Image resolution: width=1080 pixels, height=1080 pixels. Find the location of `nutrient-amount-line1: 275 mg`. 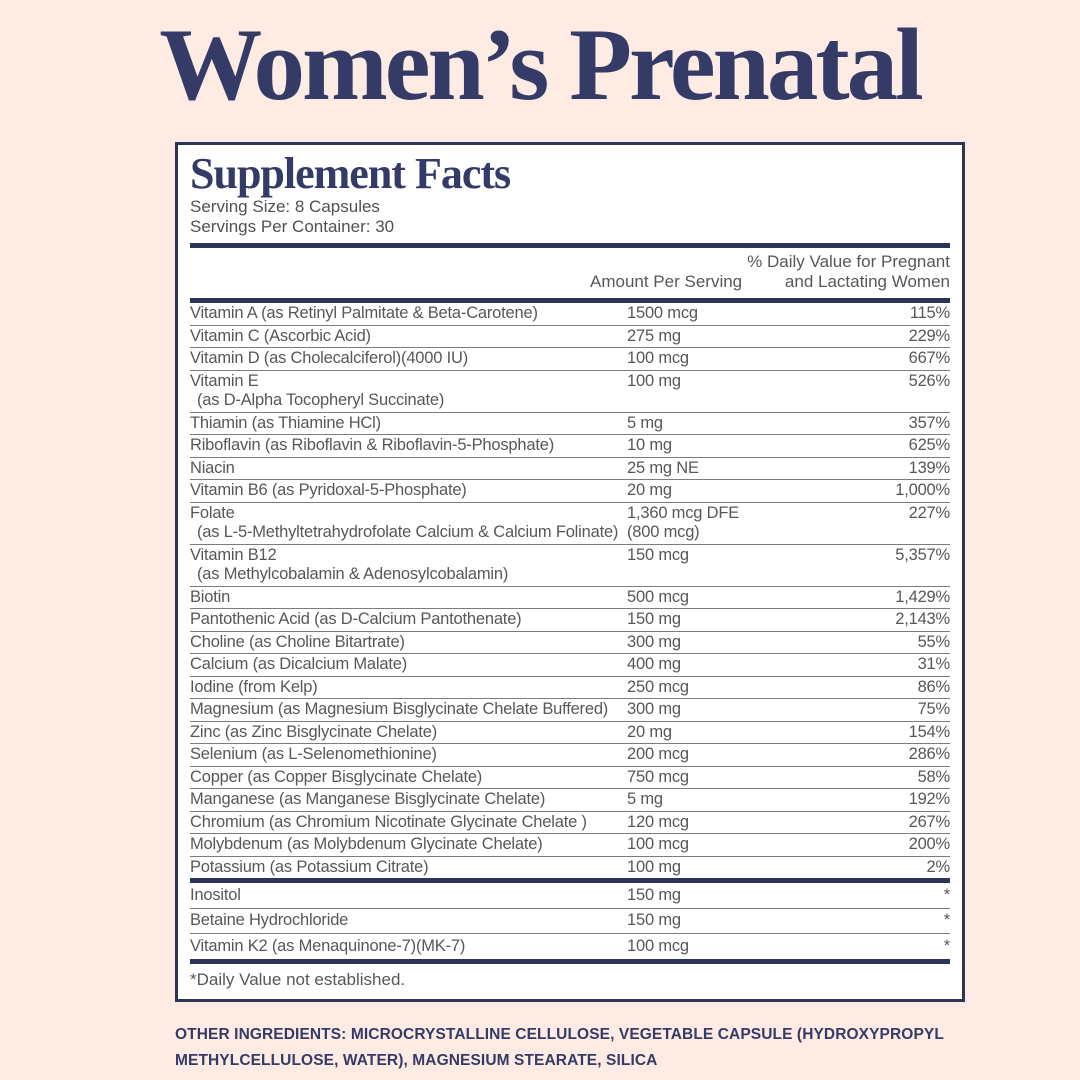

nutrient-amount-line1: 275 mg is located at coordinates (654, 335).